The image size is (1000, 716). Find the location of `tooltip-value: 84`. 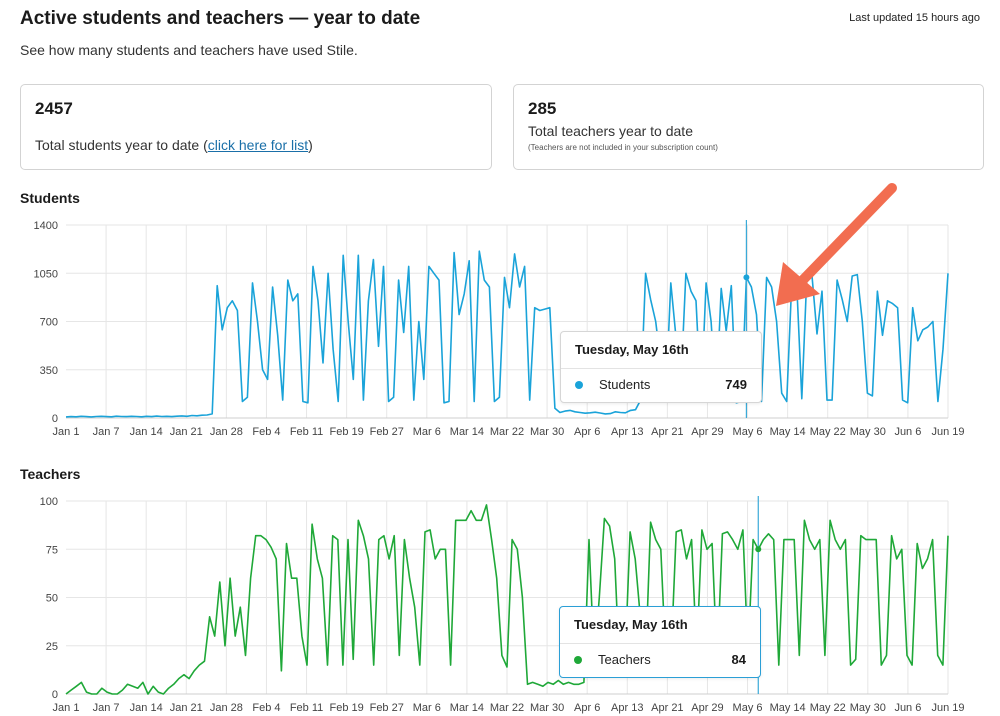

tooltip-value: 84 is located at coordinates (738, 659).